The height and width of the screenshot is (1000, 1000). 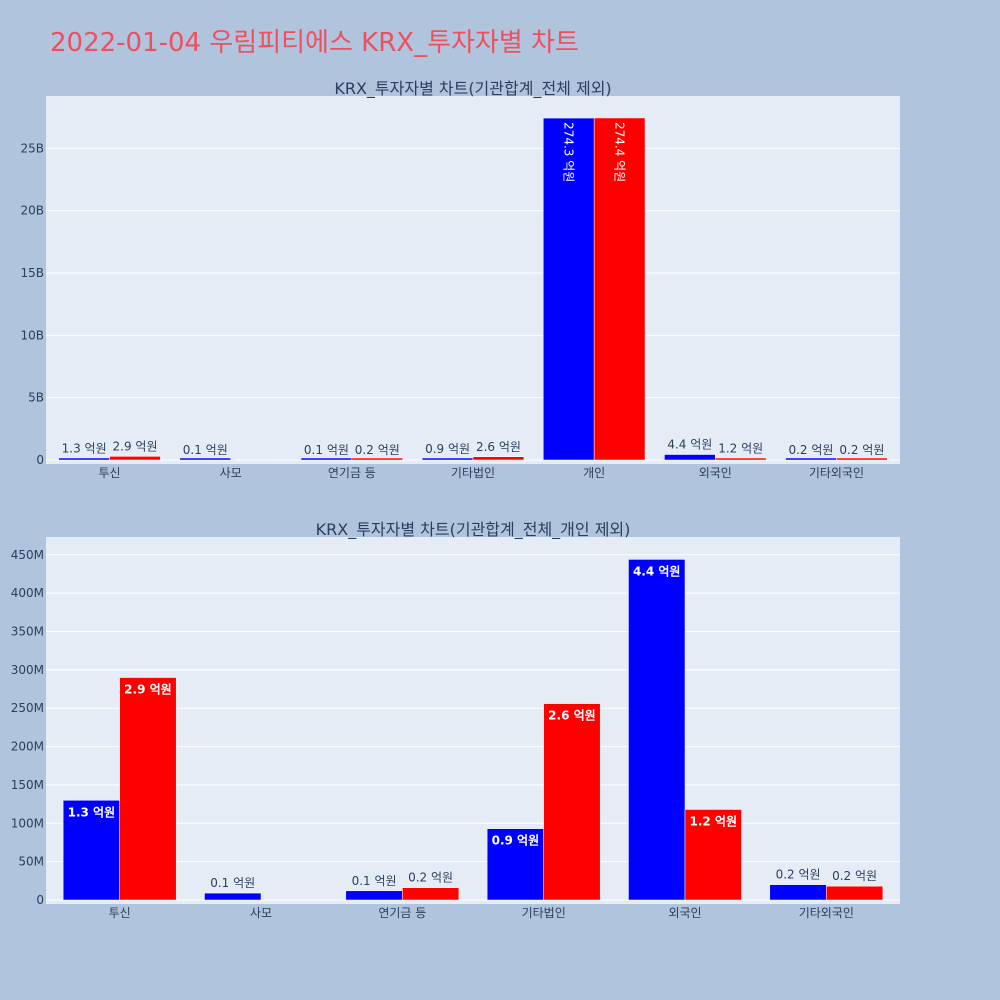 What do you see at coordinates (27, 823) in the screenshot?
I see `y-tick-label: 100M` at bounding box center [27, 823].